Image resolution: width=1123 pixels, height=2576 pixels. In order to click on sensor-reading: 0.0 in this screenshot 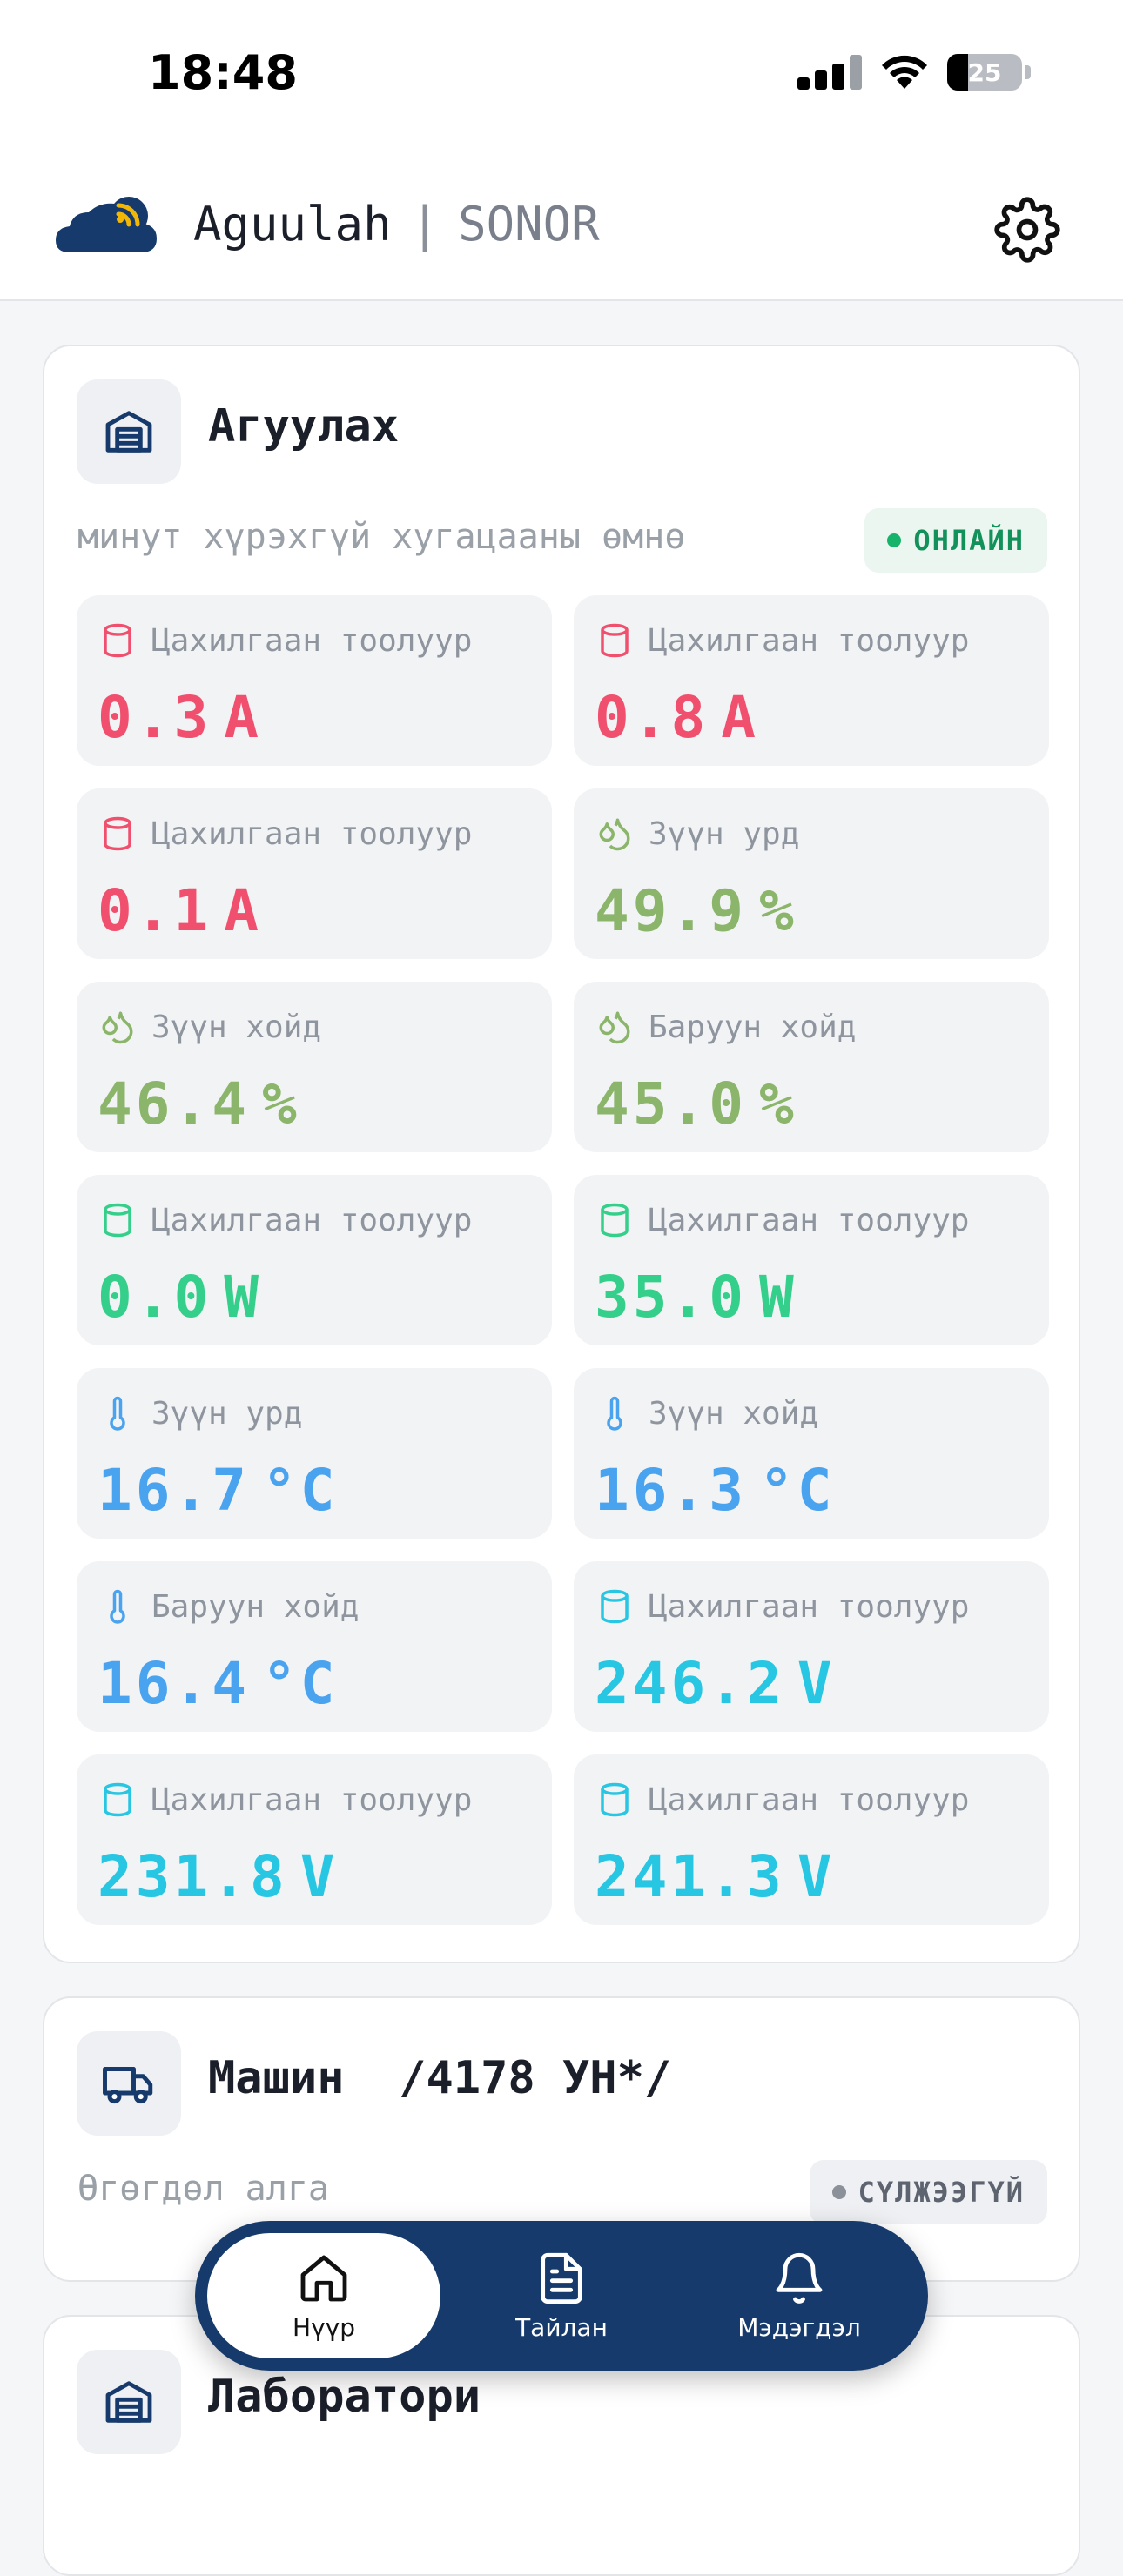, I will do `click(155, 1297)`.